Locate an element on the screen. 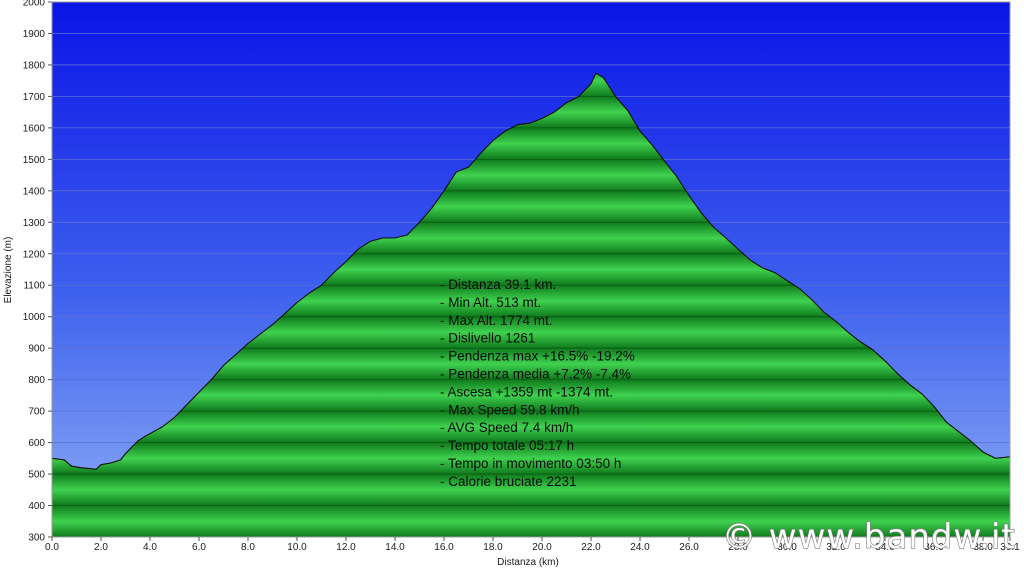 Image resolution: width=1024 pixels, height=571 pixels. y-tick-label: 300 is located at coordinates (36, 538).